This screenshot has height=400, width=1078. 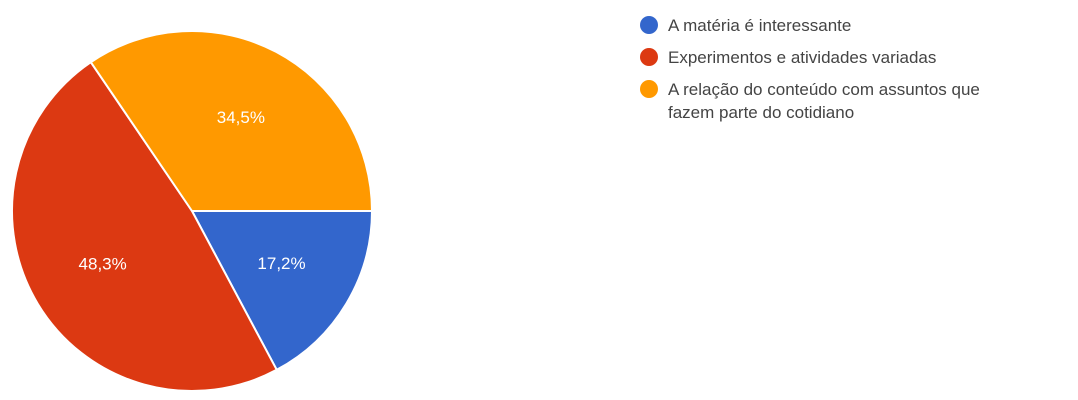 I want to click on legend-item: Experimentos e atividades variadas, so click(x=850, y=57).